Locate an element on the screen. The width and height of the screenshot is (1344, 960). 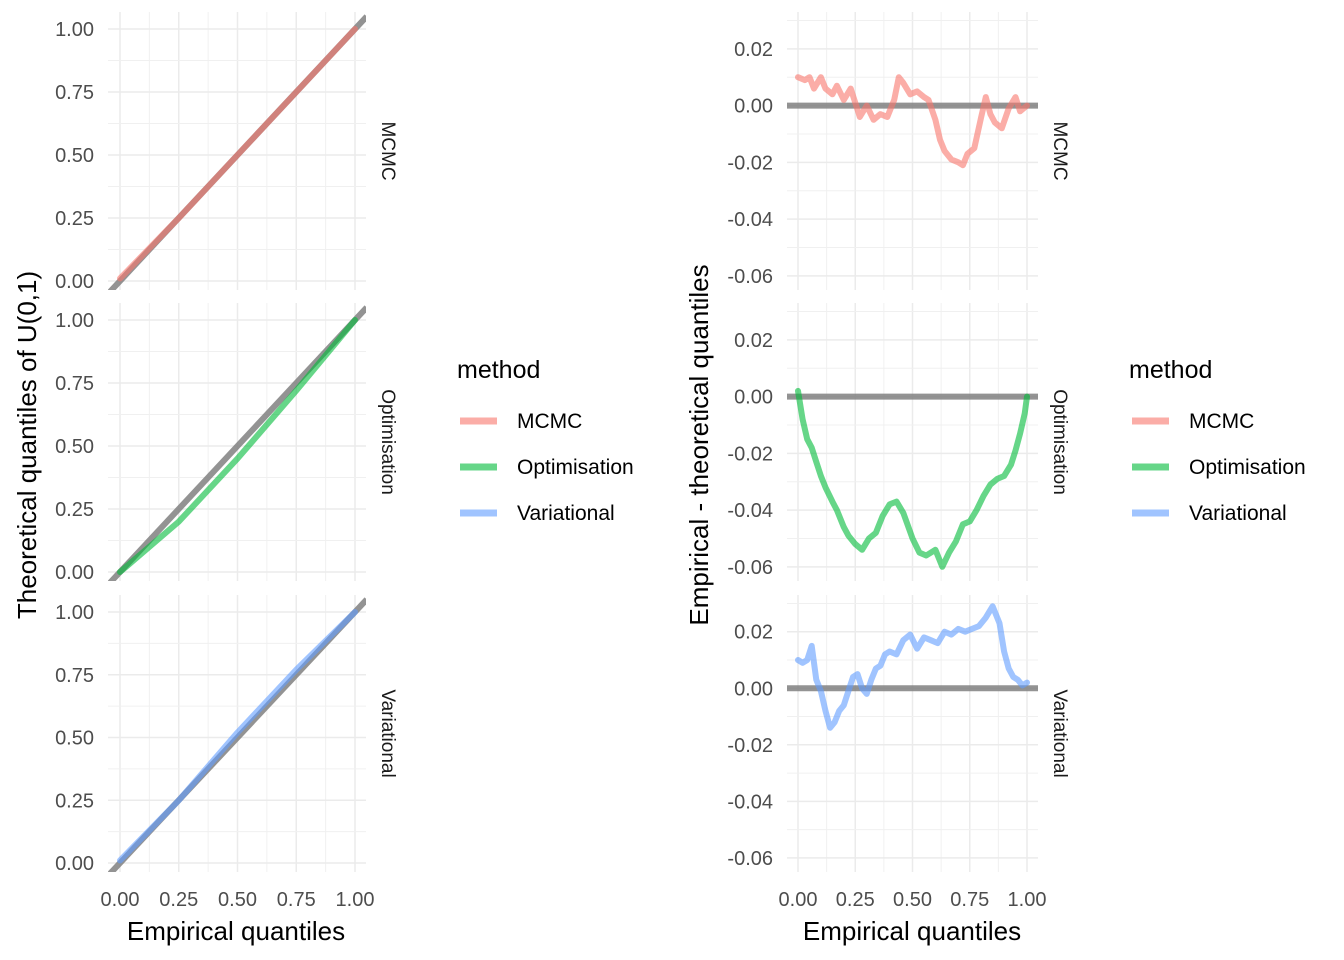
left-legend-label-optimisation: Optimisation is located at coordinates (575, 467).